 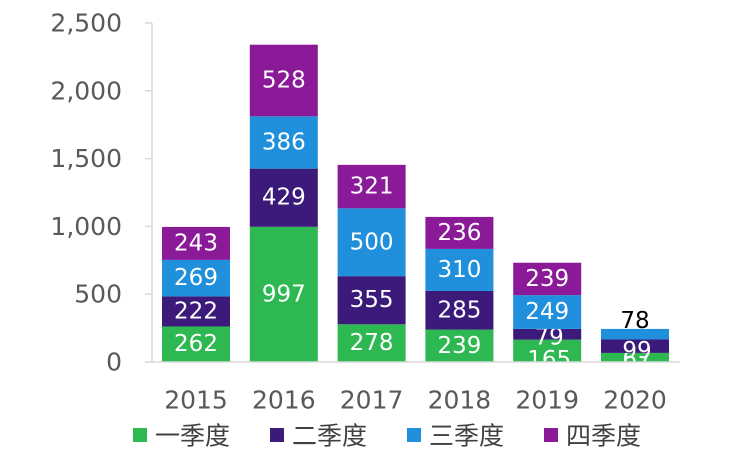 I want to click on data-label: 997, so click(x=284, y=294).